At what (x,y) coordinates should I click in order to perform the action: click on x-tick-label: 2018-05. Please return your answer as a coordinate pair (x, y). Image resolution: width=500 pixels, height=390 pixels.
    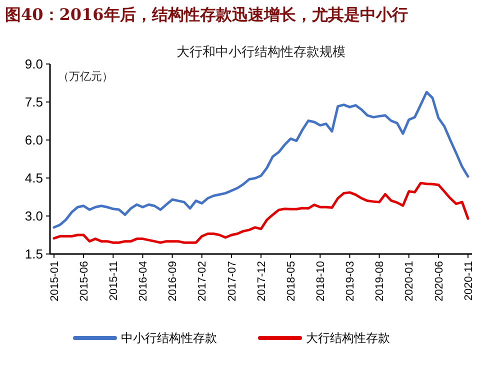
    Looking at the image, I should click on (291, 281).